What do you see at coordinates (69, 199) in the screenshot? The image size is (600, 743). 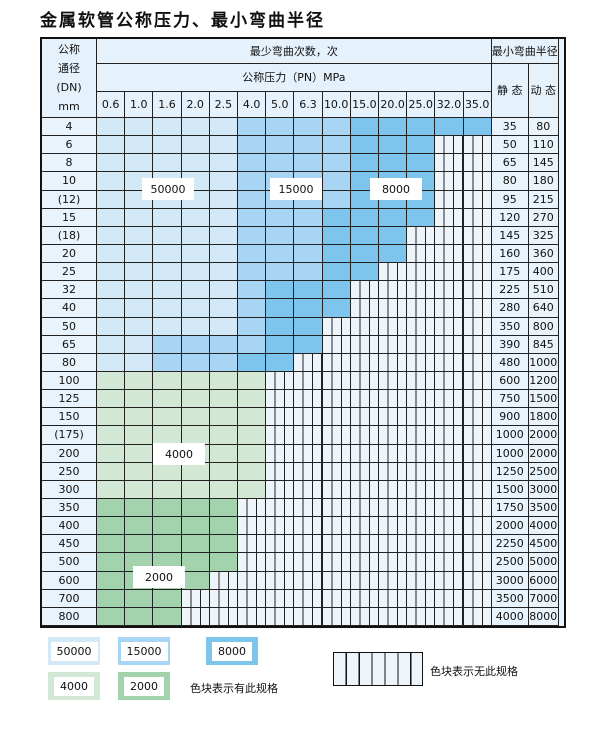 I see `dn-cell: (12)` at bounding box center [69, 199].